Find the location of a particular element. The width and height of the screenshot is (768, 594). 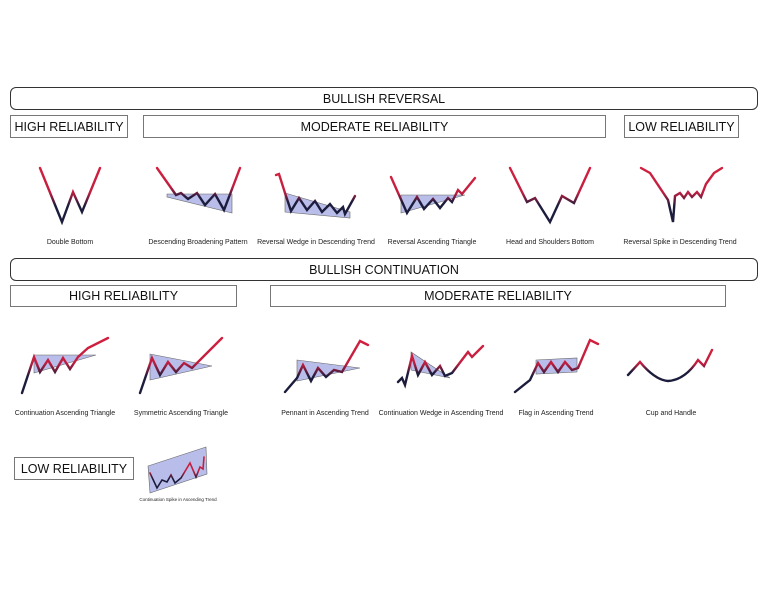

bullish-continuation-header: BULLISH CONTINUATION is located at coordinates (384, 269).